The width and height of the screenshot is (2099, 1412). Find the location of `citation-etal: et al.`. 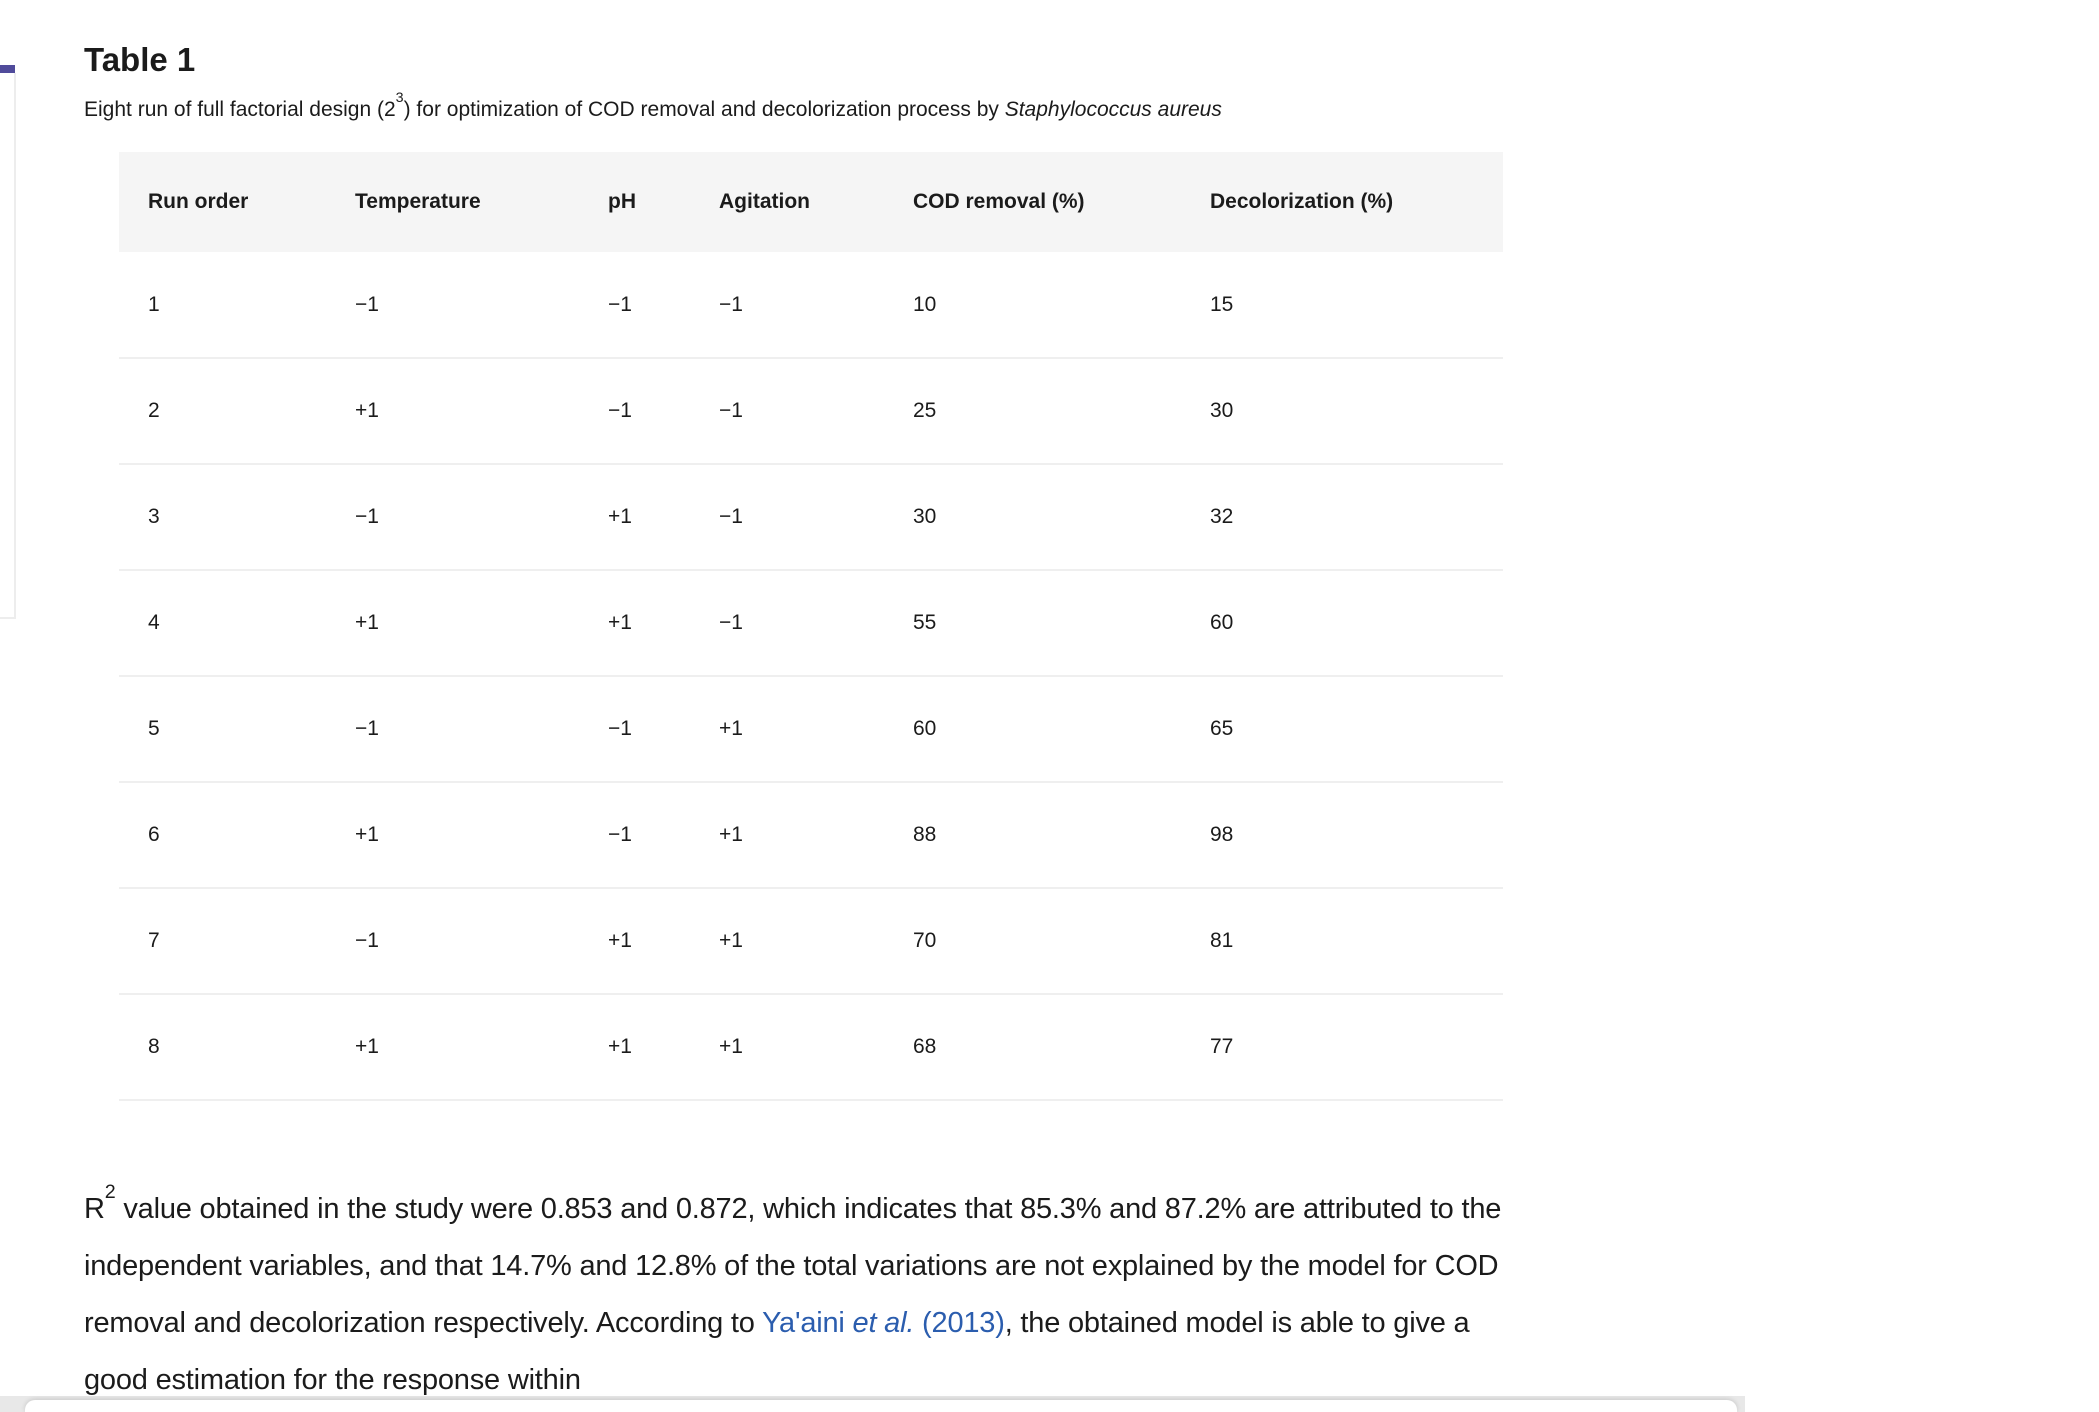

citation-etal: et al. is located at coordinates (883, 1323).